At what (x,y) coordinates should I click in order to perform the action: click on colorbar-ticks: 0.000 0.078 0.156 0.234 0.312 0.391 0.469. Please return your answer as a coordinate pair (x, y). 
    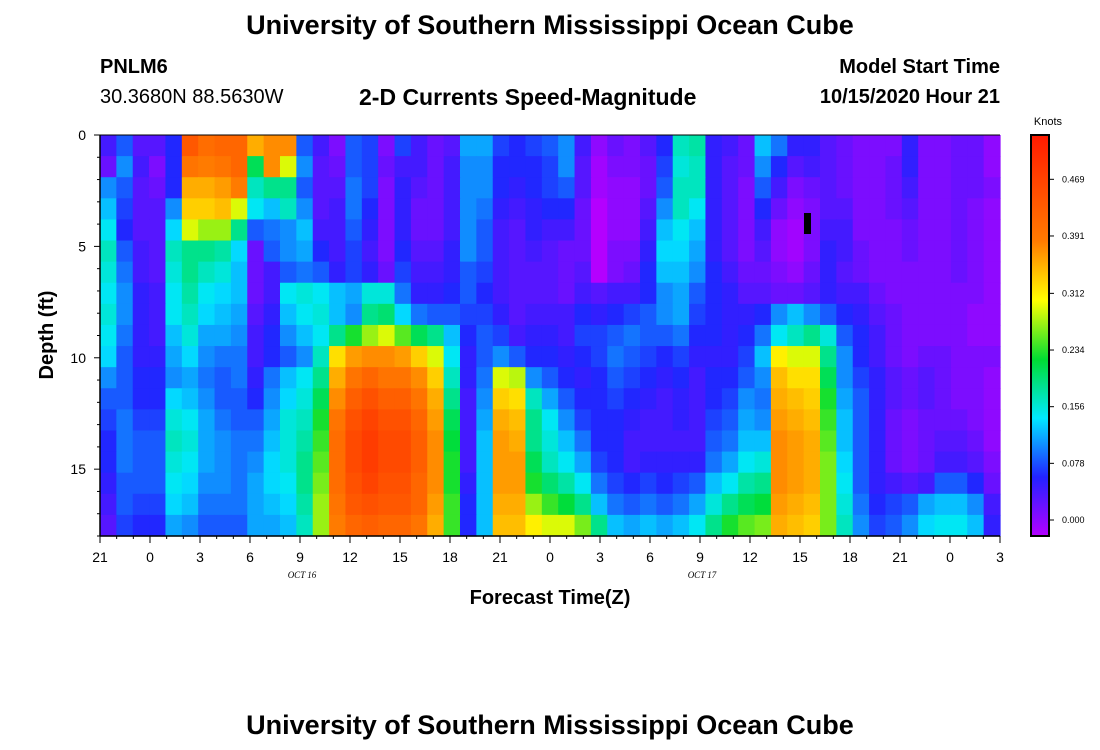
    Looking at the image, I should click on (1067, 349).